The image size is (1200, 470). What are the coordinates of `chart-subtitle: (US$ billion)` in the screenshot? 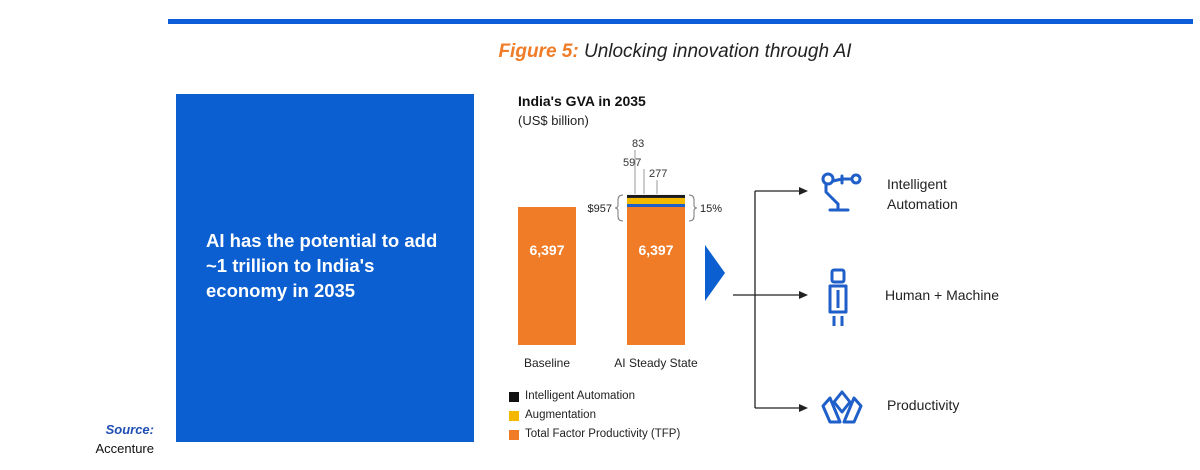 It's located at (553, 120).